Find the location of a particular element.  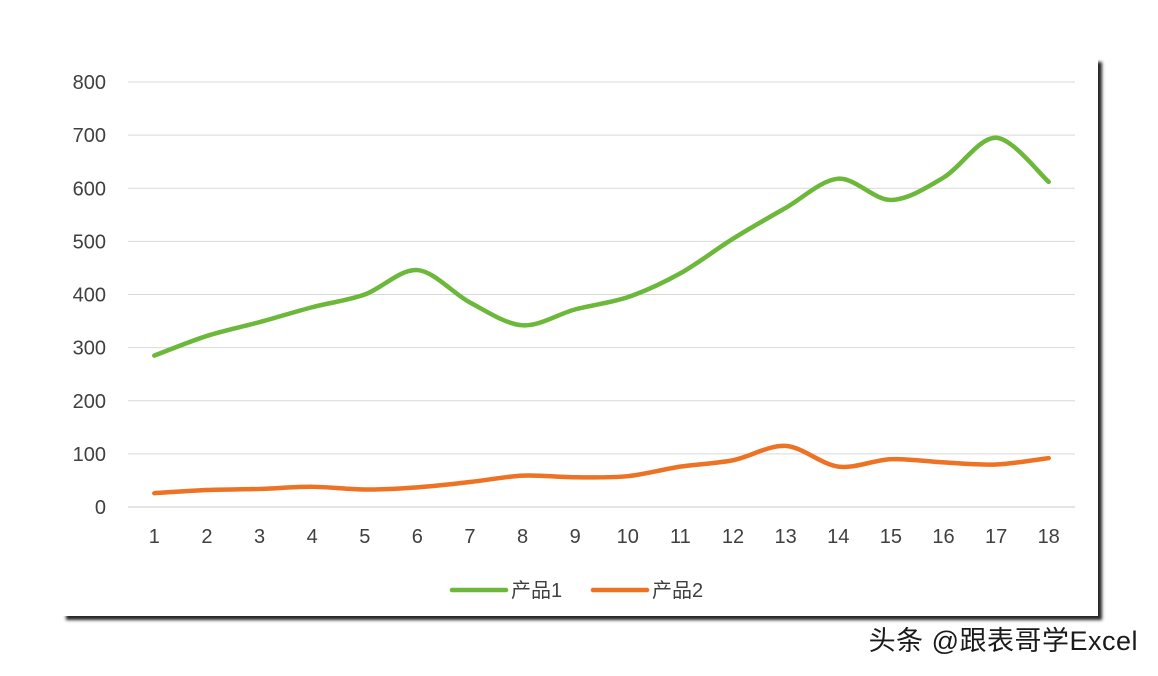

legend-item-2: 产品2 is located at coordinates (646, 590).